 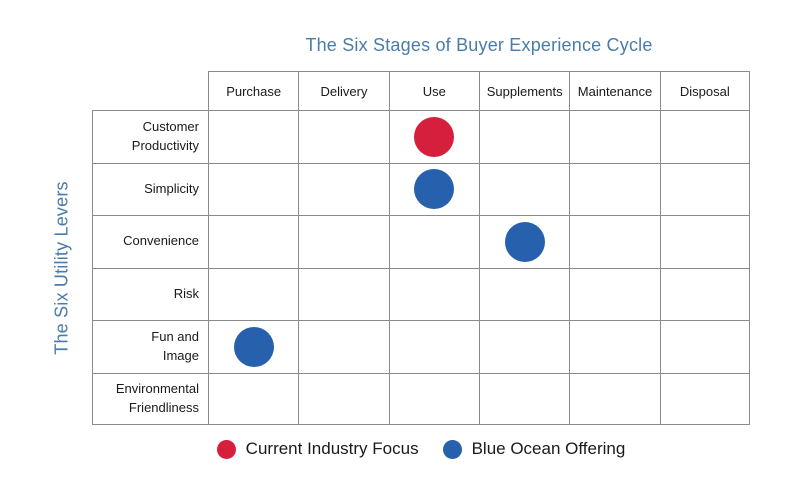 What do you see at coordinates (150, 293) in the screenshot?
I see `row-label: Risk` at bounding box center [150, 293].